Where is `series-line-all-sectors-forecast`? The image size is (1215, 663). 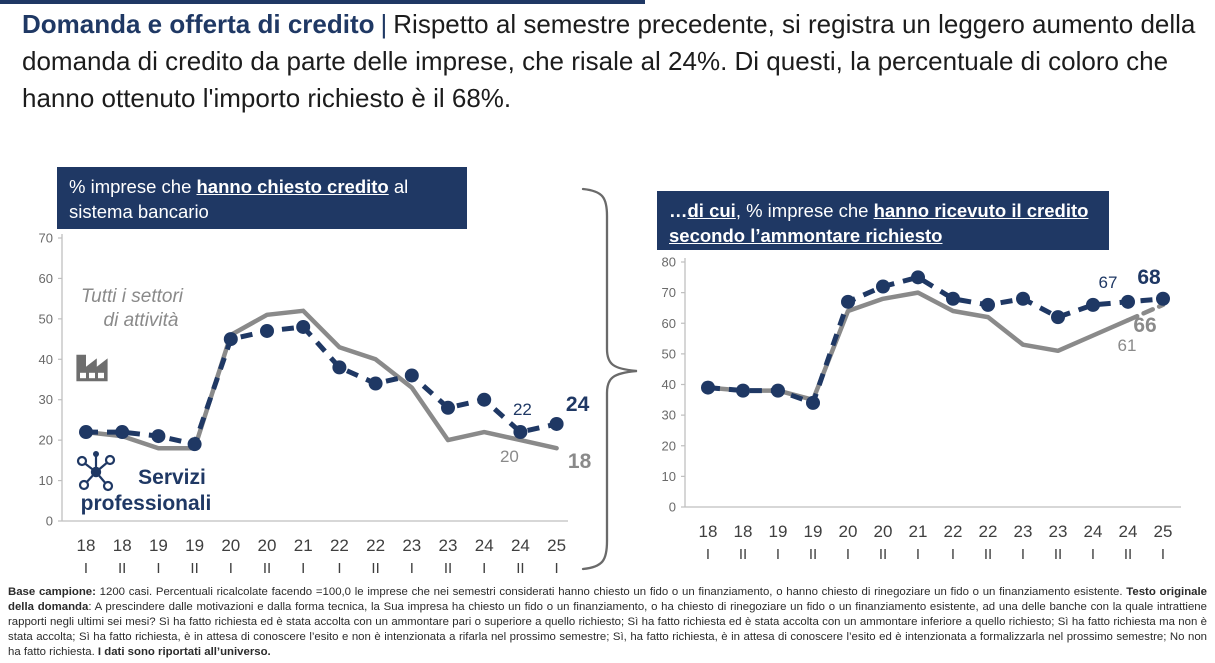 series-line-all-sectors-forecast is located at coordinates (1145, 312).